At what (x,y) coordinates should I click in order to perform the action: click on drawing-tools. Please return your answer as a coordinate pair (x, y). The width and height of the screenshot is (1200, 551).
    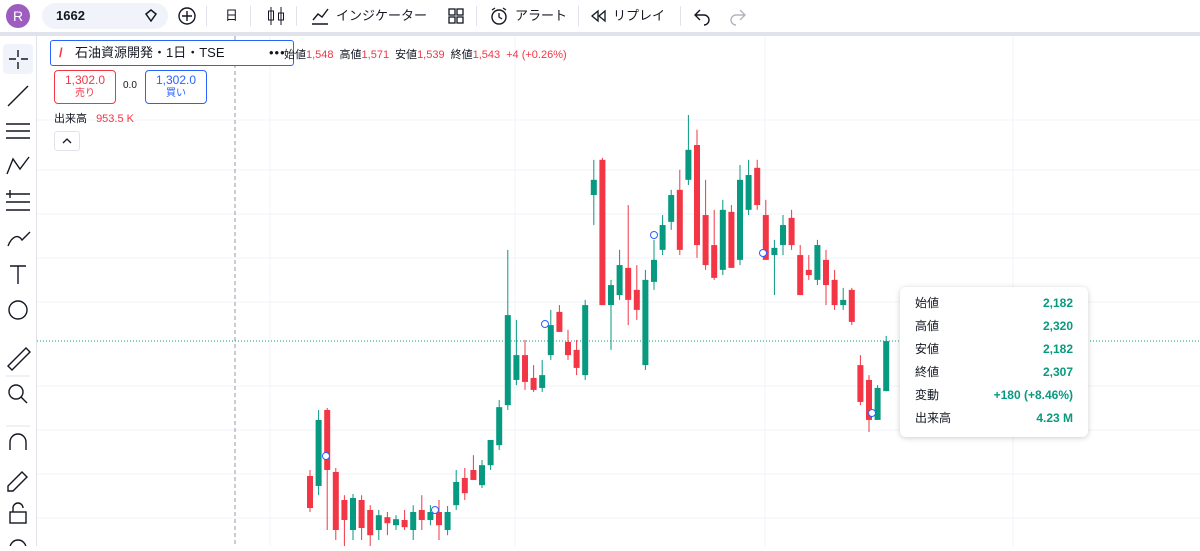
    Looking at the image, I should click on (18, 297).